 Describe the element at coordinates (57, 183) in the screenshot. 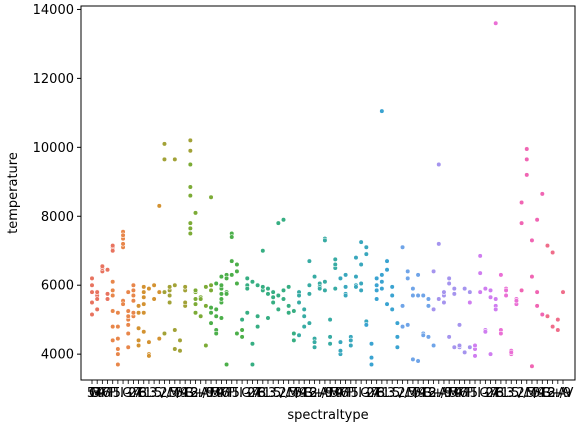

I see `y-axis: 4000 6000 8000 10000 12000 14000` at that location.